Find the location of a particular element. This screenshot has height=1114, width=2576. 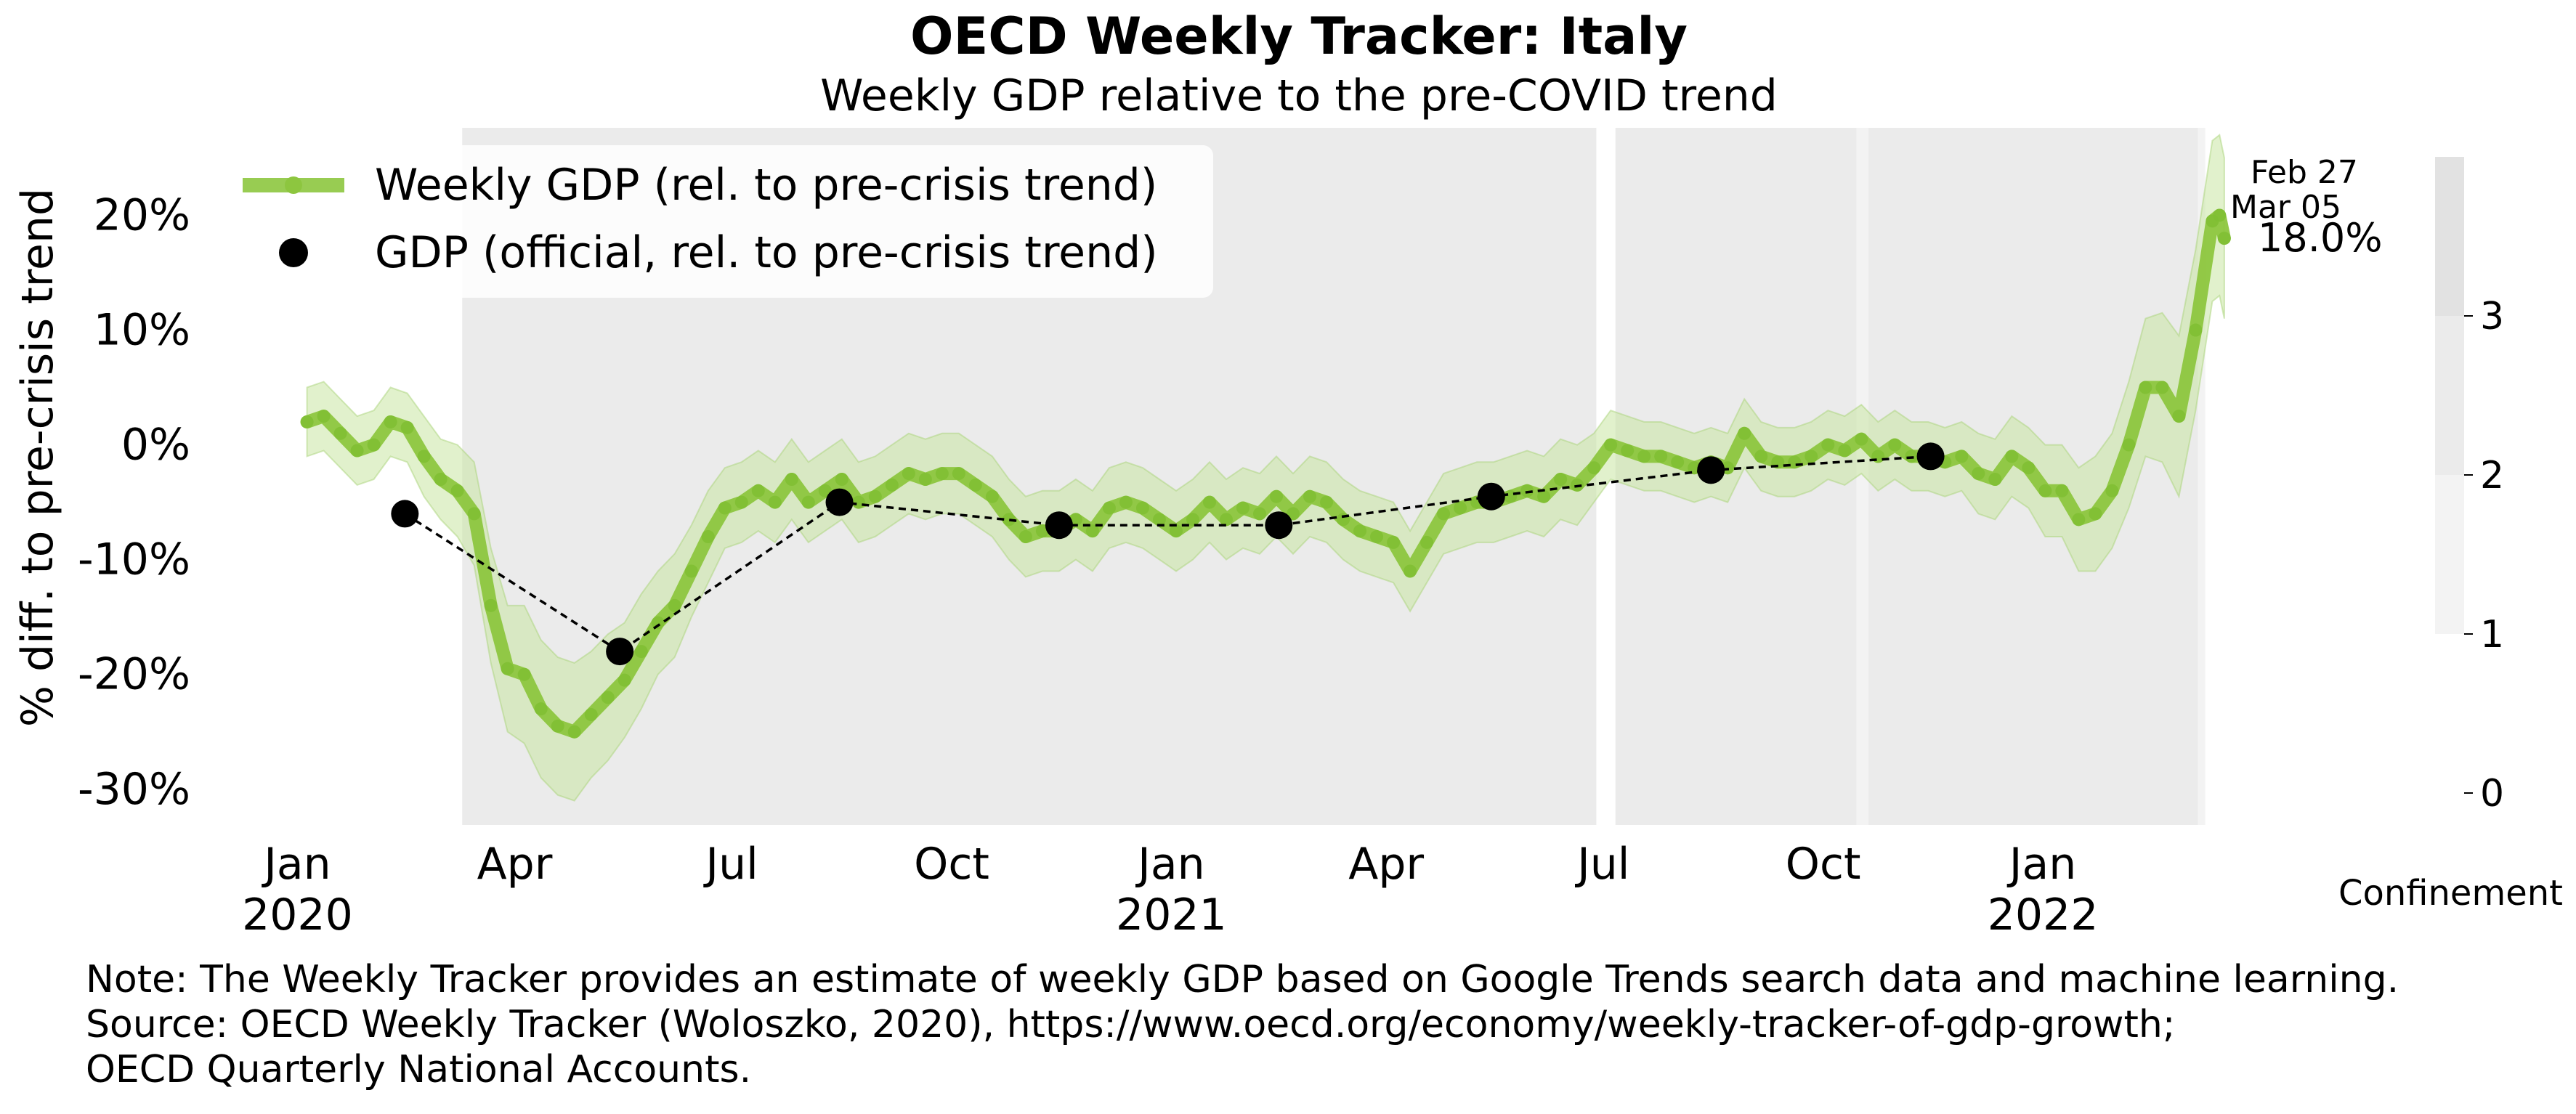

colorbar-tick-label: 3 is located at coordinates (2492, 317).